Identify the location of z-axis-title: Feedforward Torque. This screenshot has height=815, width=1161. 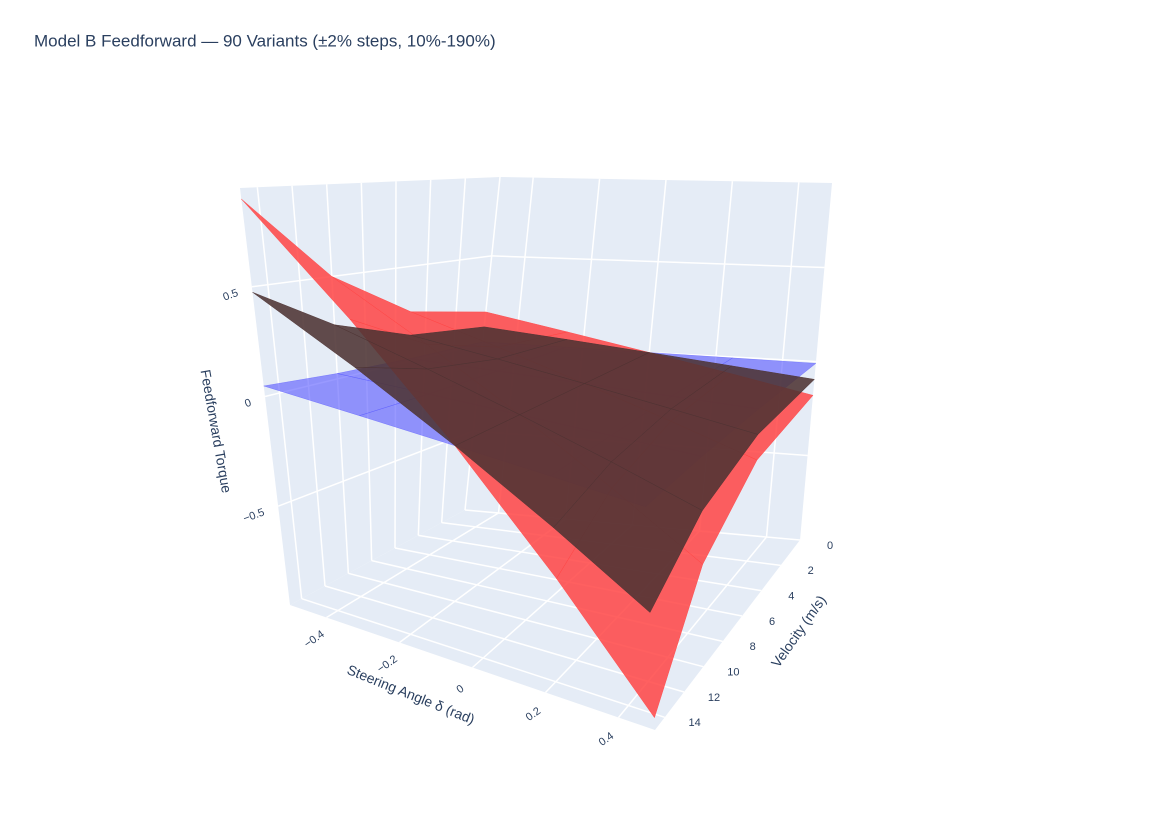
(217, 431).